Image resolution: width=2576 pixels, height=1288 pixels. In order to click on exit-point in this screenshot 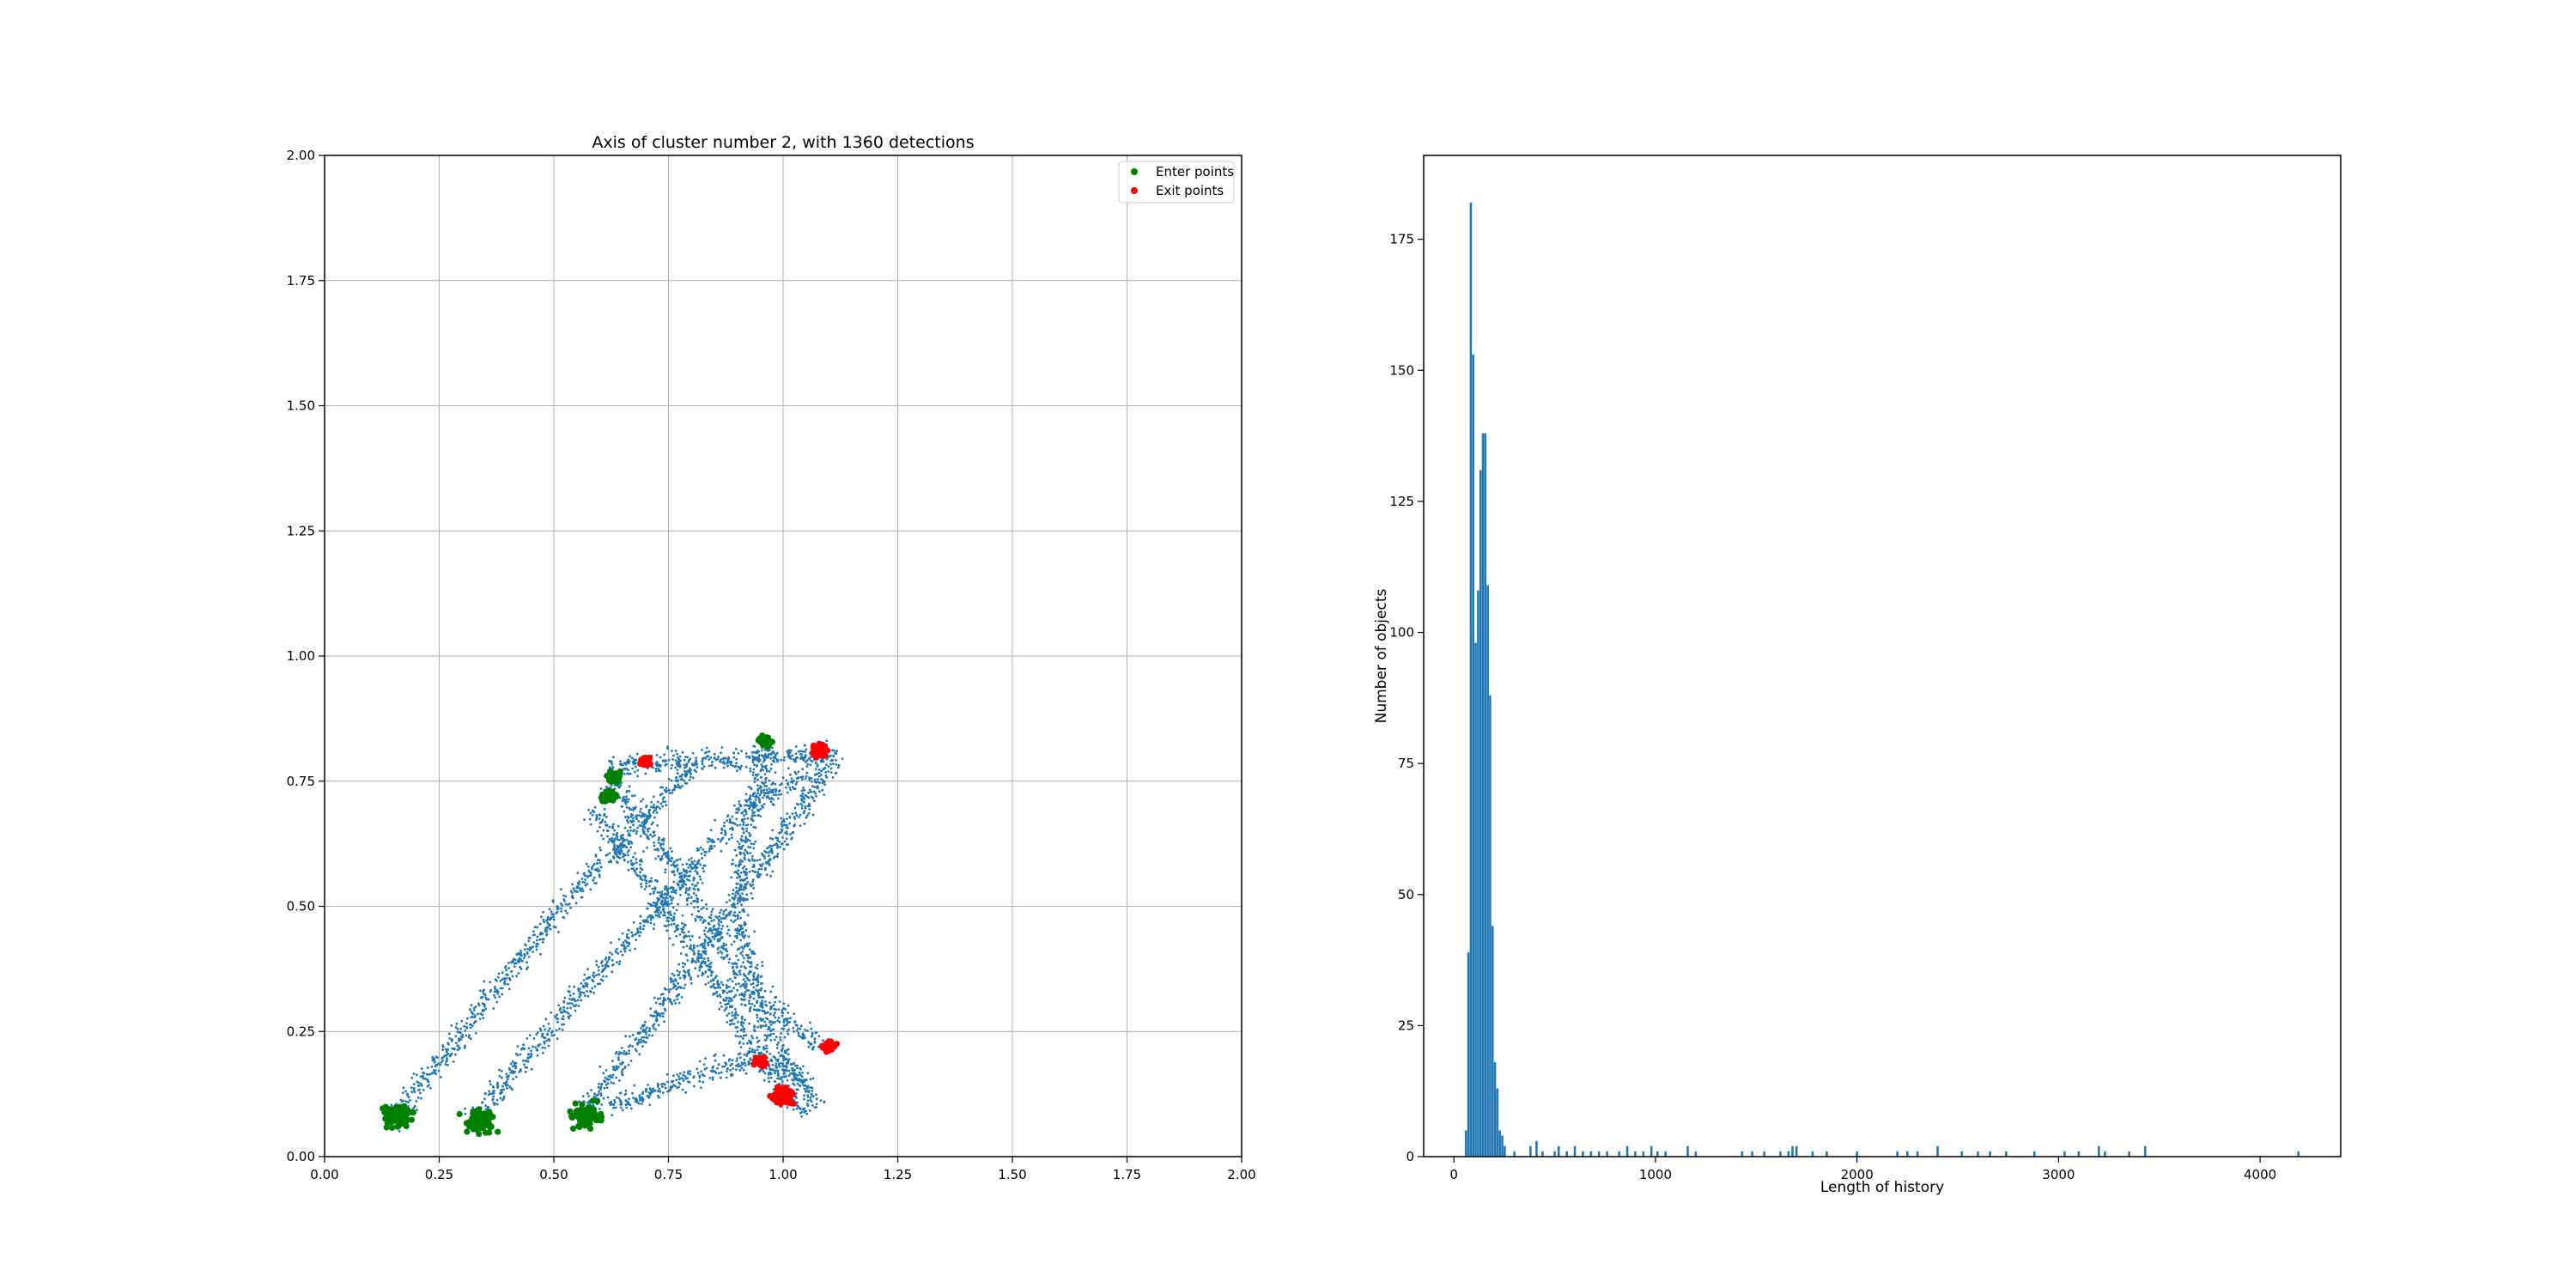, I will do `click(813, 746)`.